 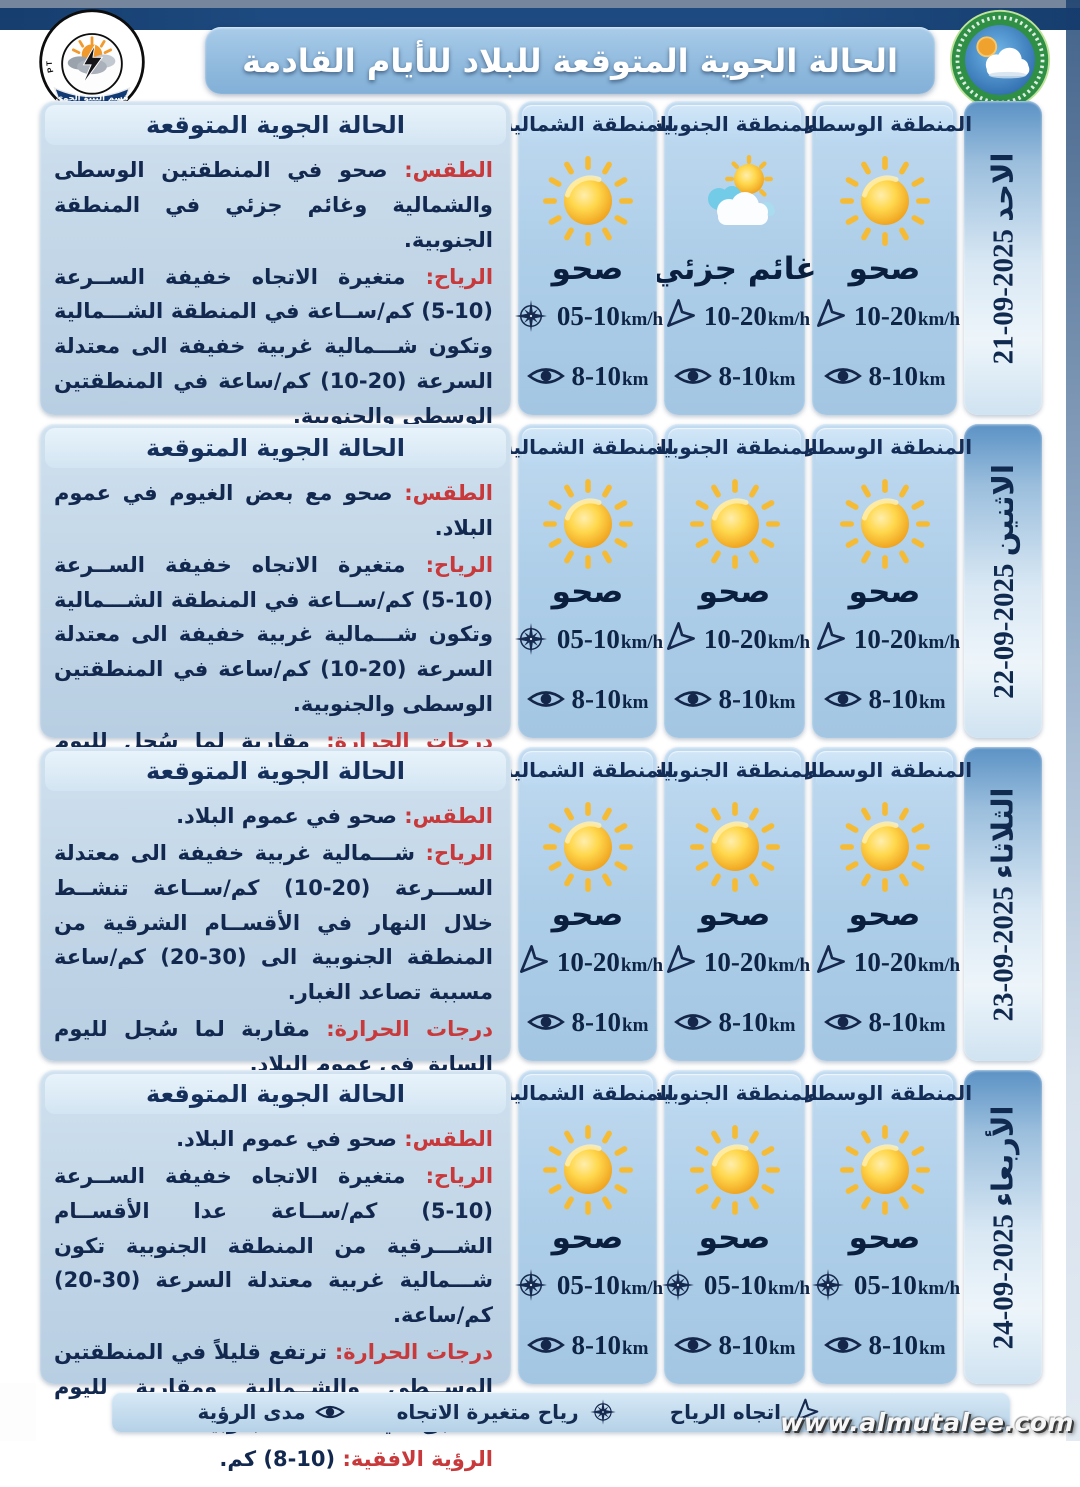 I want to click on date-label: الاحد 2025-09-21, so click(x=1003, y=258).